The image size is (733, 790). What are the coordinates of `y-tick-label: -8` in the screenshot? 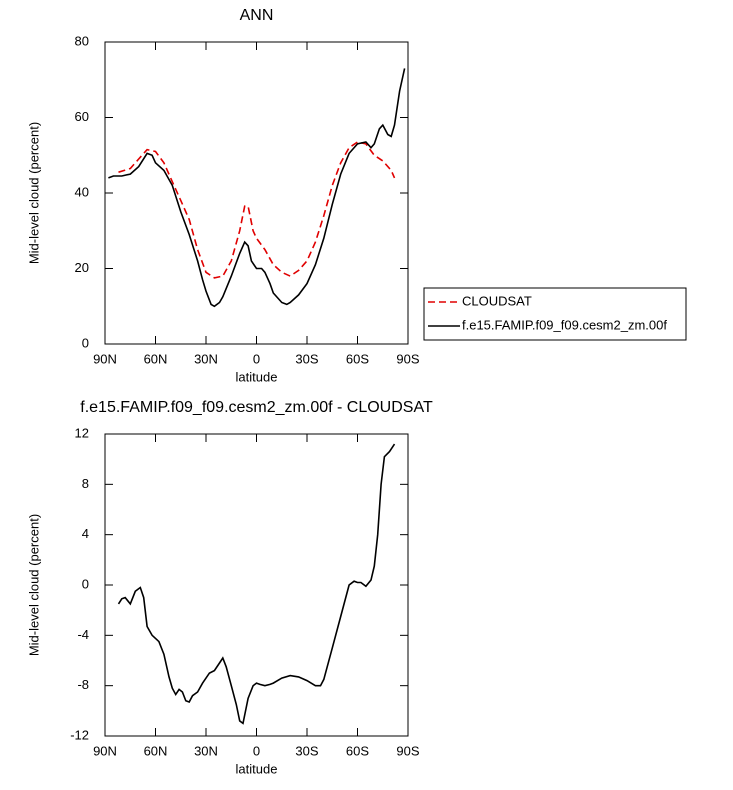 It's located at (83, 684).